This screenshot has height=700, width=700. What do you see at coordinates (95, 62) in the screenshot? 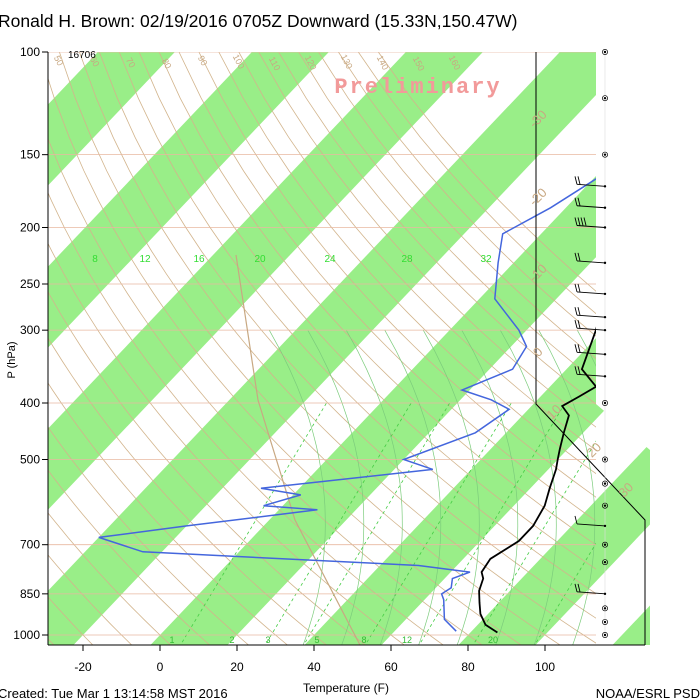
I see `adiabat-label: 60` at bounding box center [95, 62].